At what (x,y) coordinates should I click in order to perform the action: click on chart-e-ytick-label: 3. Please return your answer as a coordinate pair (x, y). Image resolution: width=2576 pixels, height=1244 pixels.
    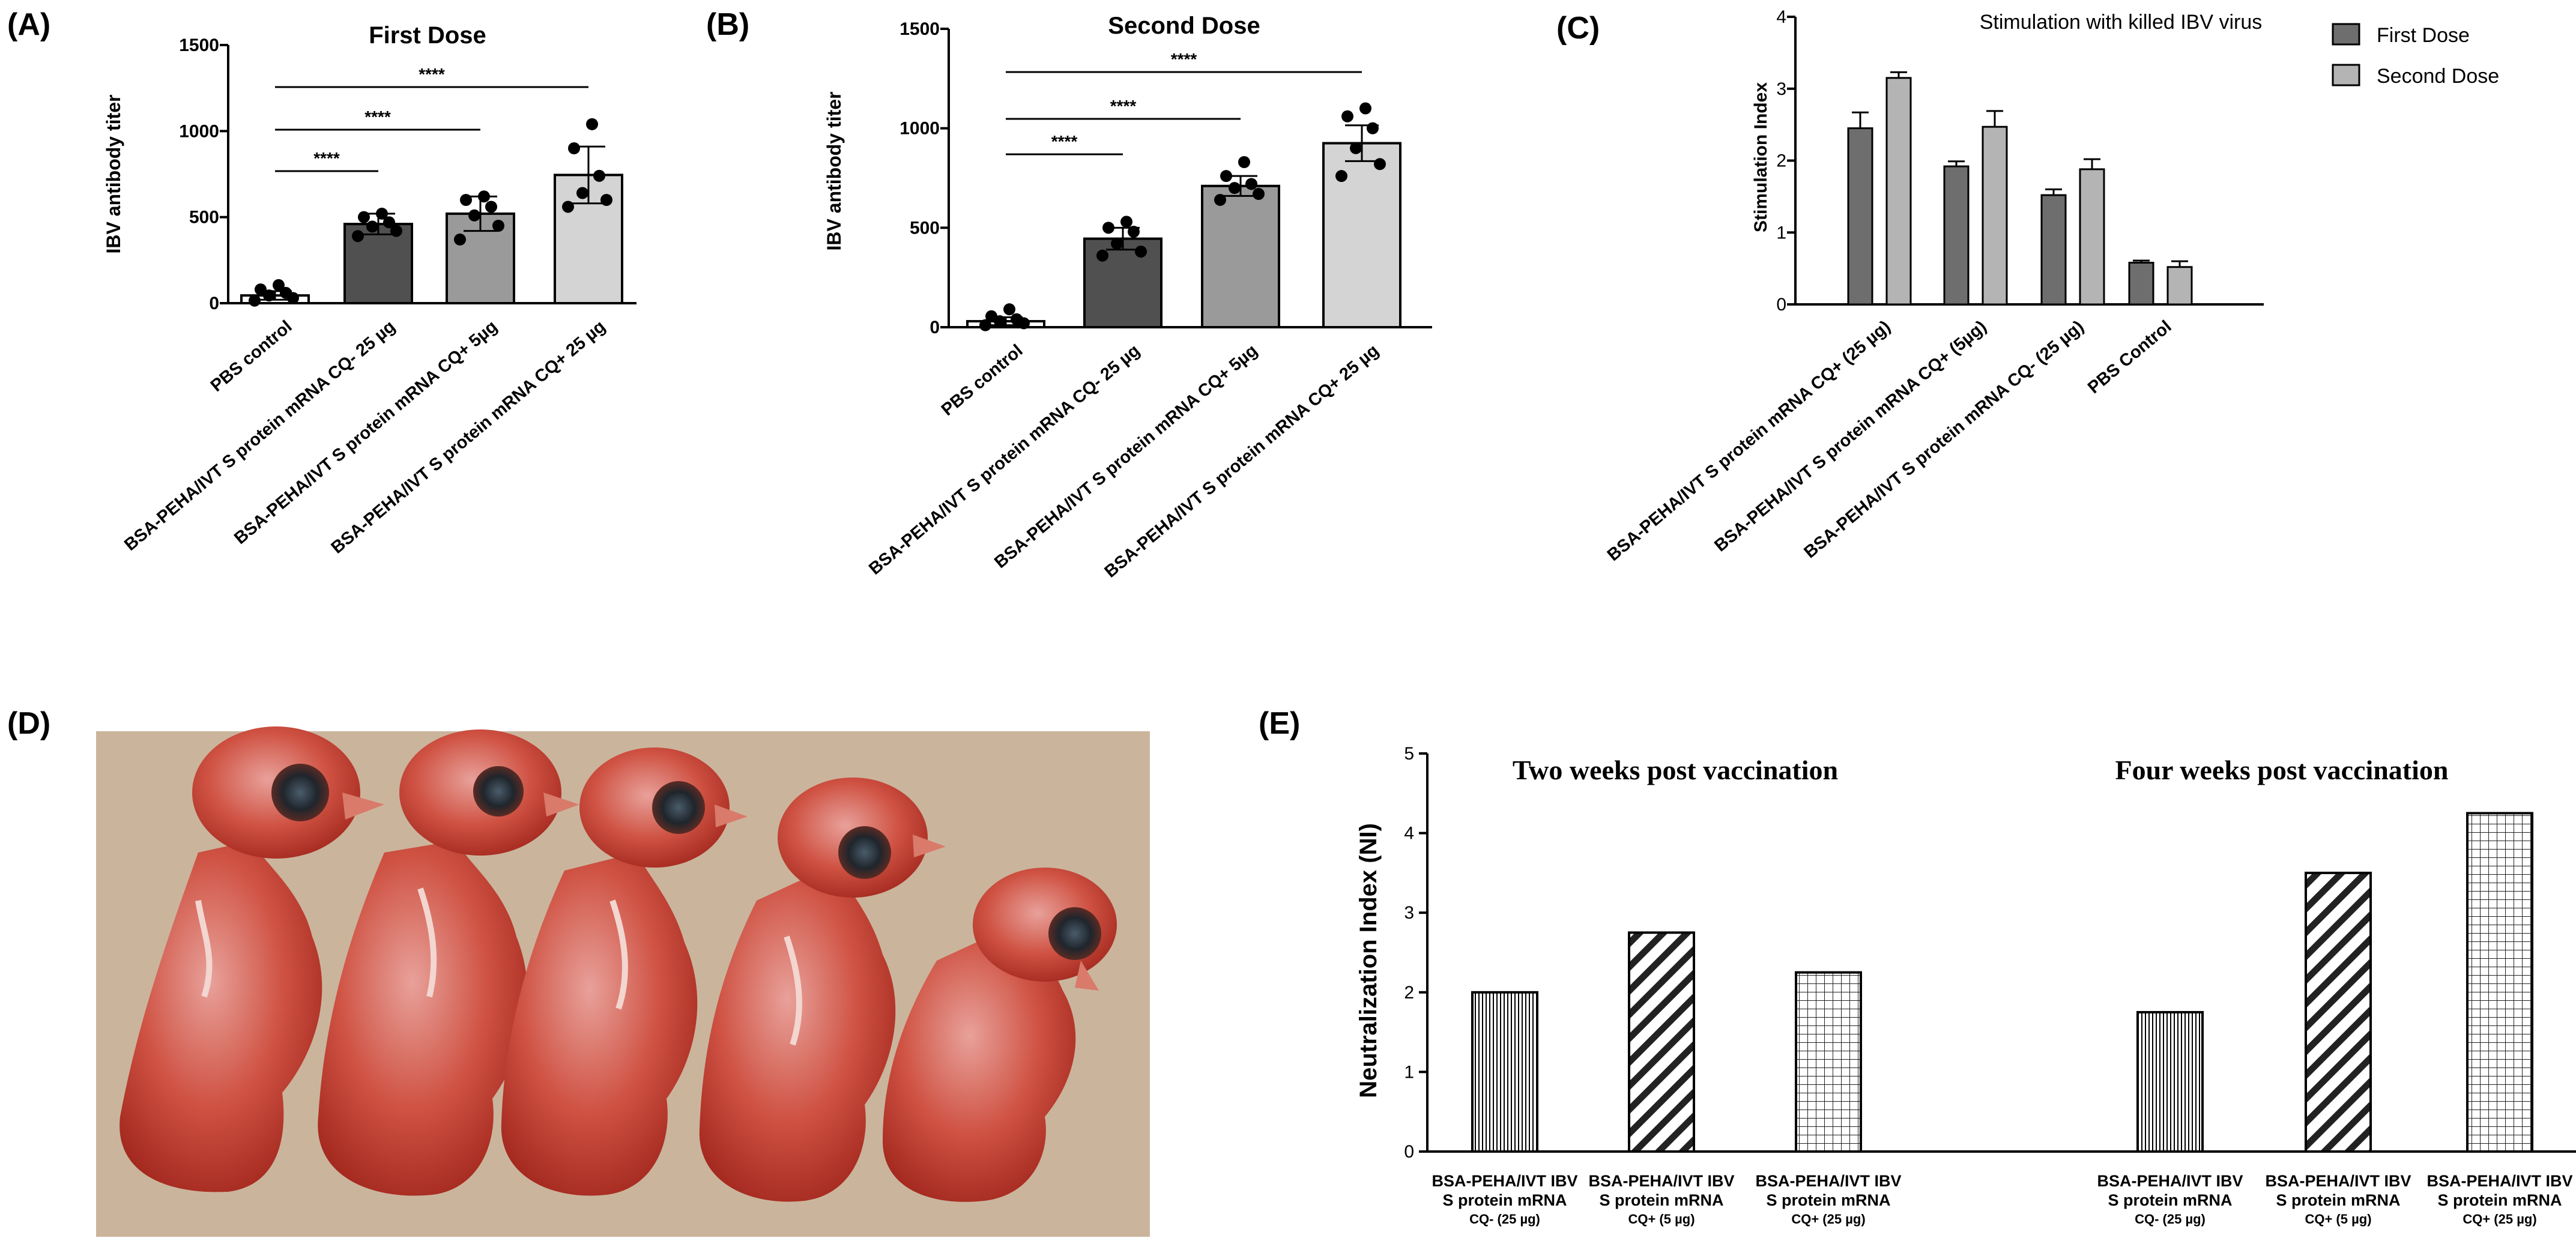
    Looking at the image, I should click on (1409, 913).